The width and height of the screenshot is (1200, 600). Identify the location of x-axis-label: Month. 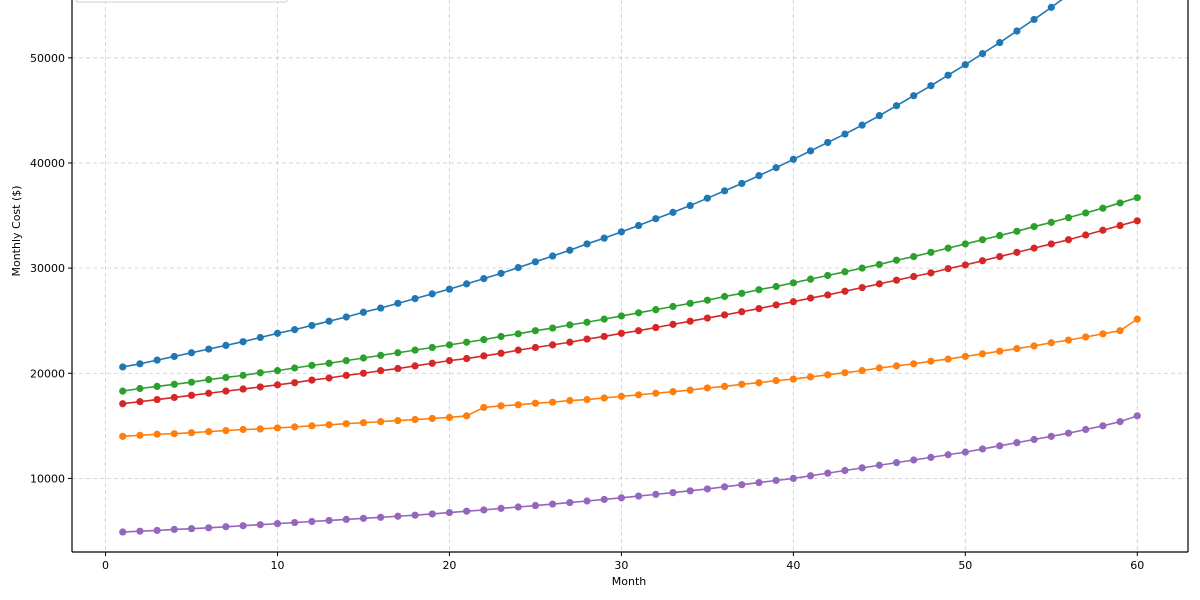
(629, 581).